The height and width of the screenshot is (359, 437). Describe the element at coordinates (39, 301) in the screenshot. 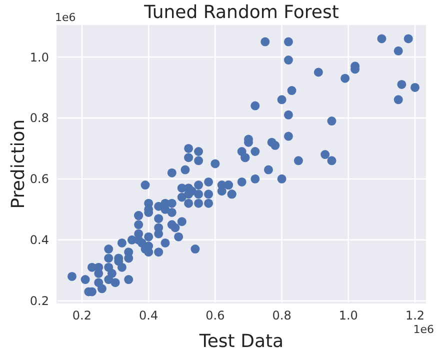

I see `y-tick-label: 0.2` at that location.